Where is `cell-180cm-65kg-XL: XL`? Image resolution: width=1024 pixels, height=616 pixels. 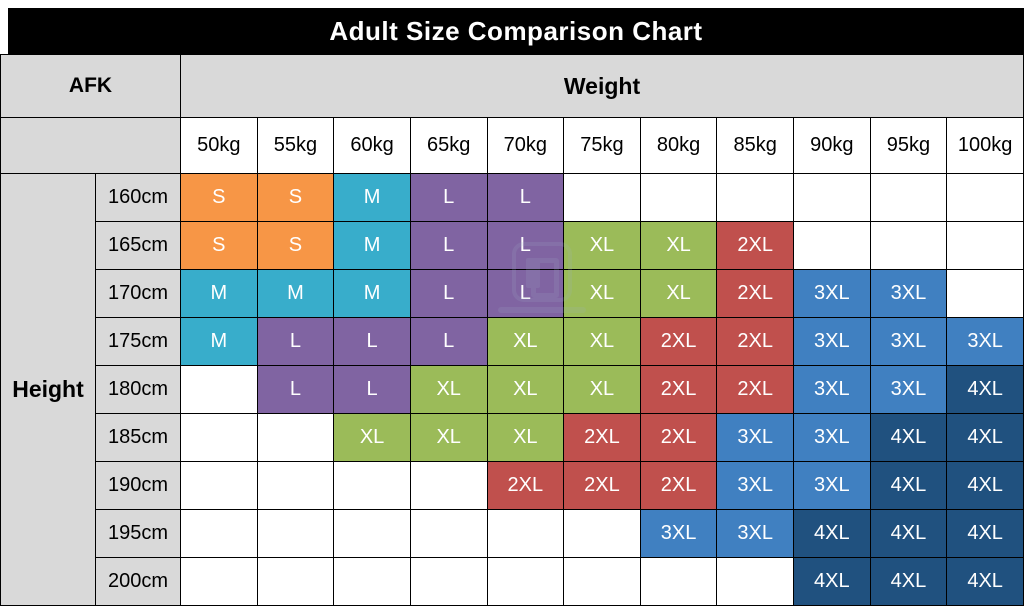
cell-180cm-65kg-XL: XL is located at coordinates (448, 389).